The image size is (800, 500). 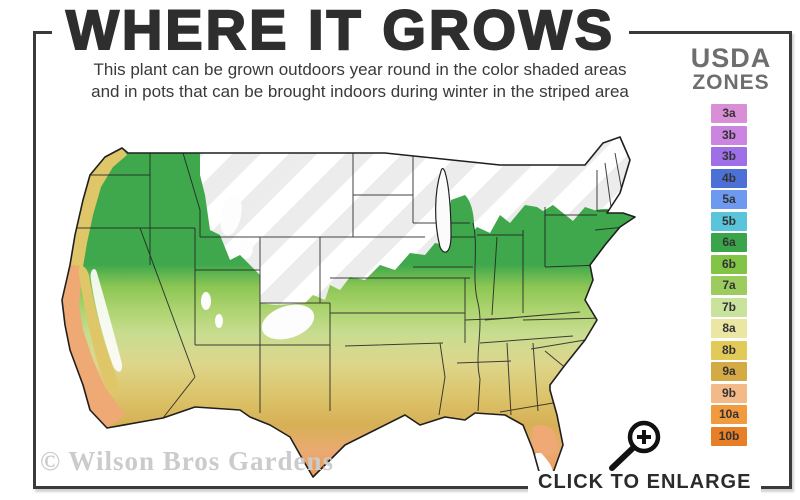 I want to click on legend-zone-5b-5: 5b, so click(x=729, y=221).